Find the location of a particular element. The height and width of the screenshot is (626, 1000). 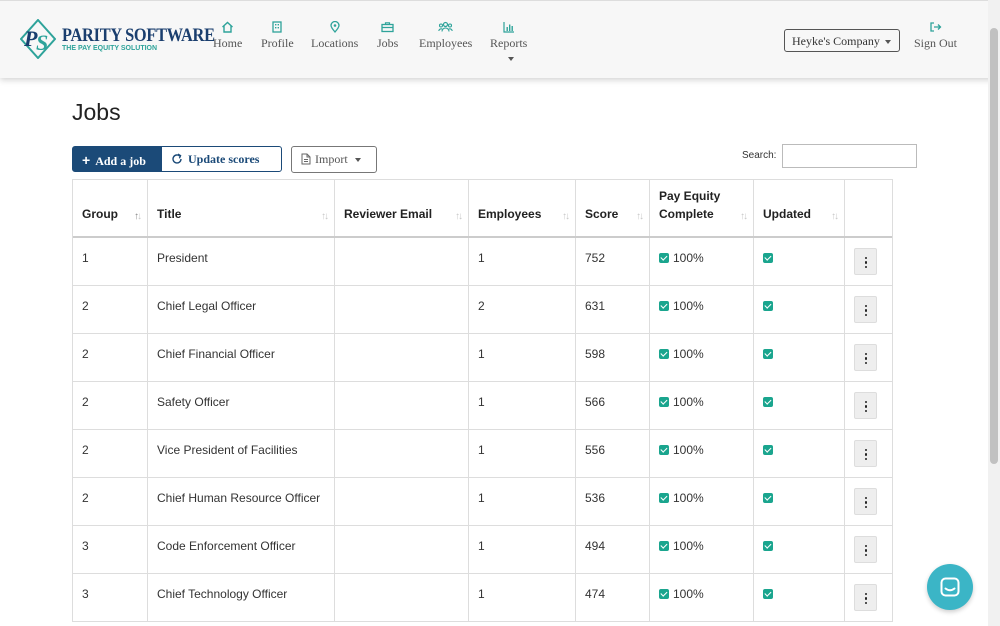

column-header-title: Title ↑↓ is located at coordinates (241, 208).